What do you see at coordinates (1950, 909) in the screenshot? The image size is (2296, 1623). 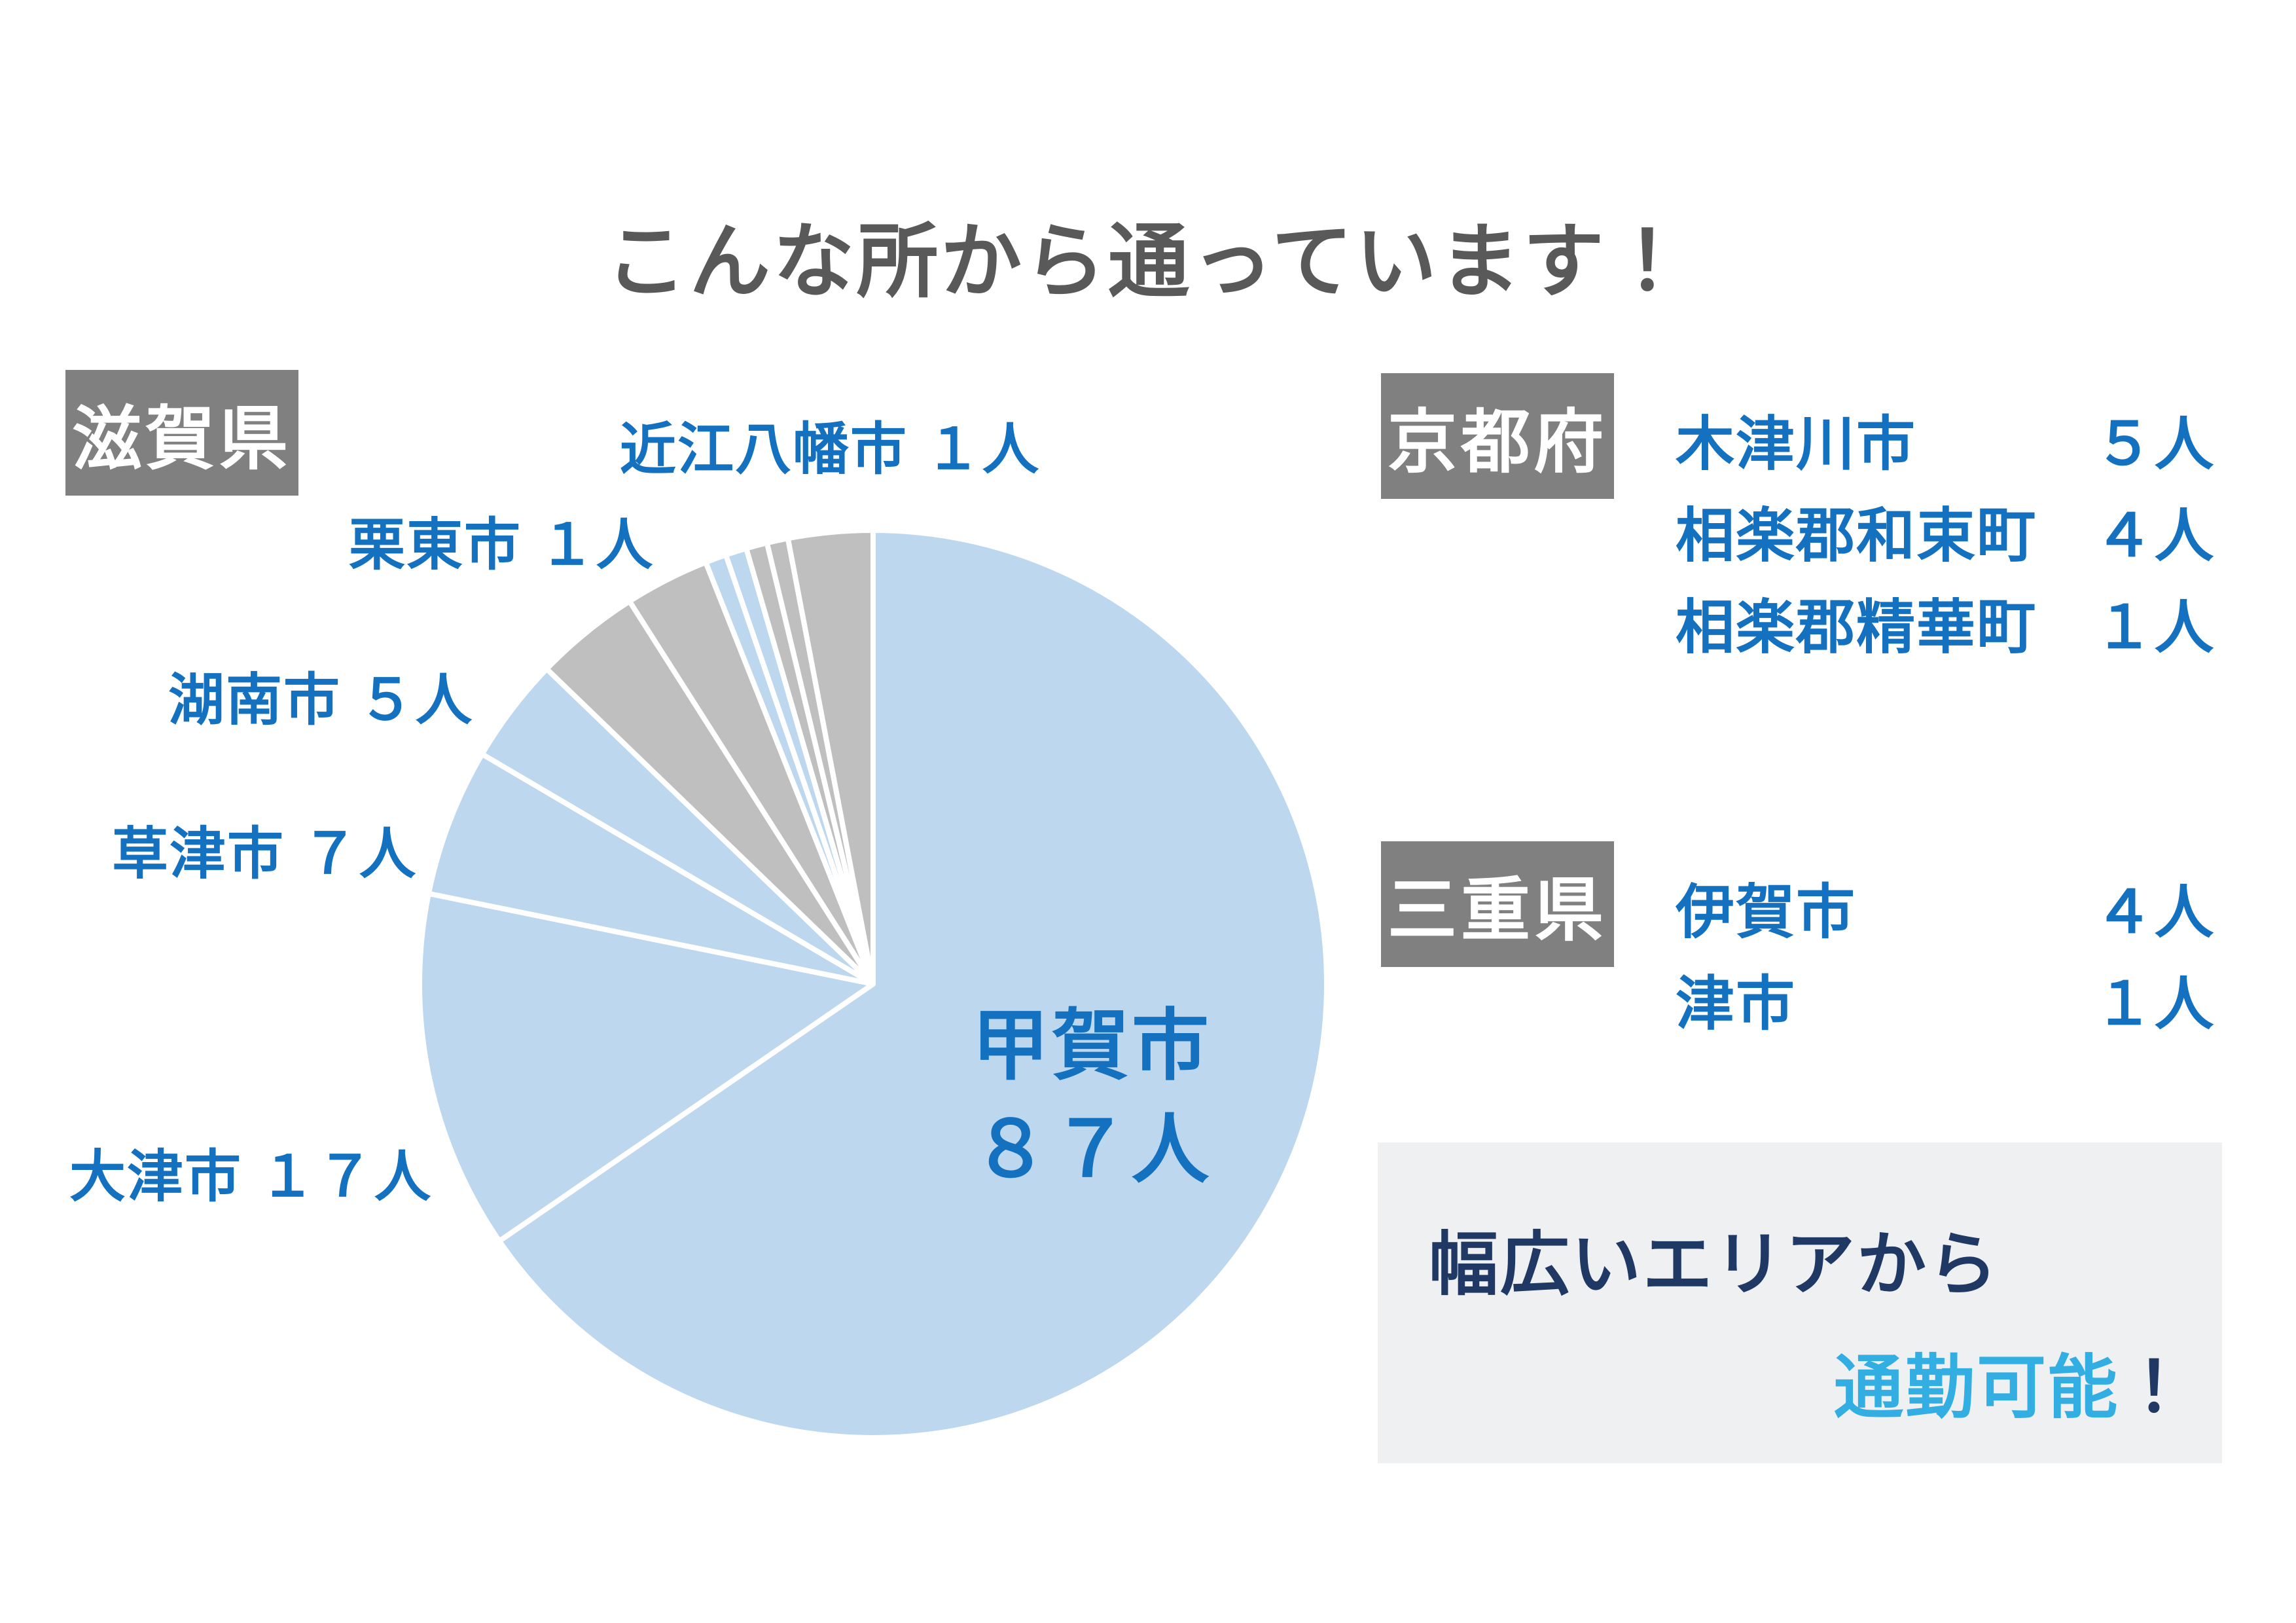 I see `mie-row-iga: 伊賀市 ４人` at bounding box center [1950, 909].